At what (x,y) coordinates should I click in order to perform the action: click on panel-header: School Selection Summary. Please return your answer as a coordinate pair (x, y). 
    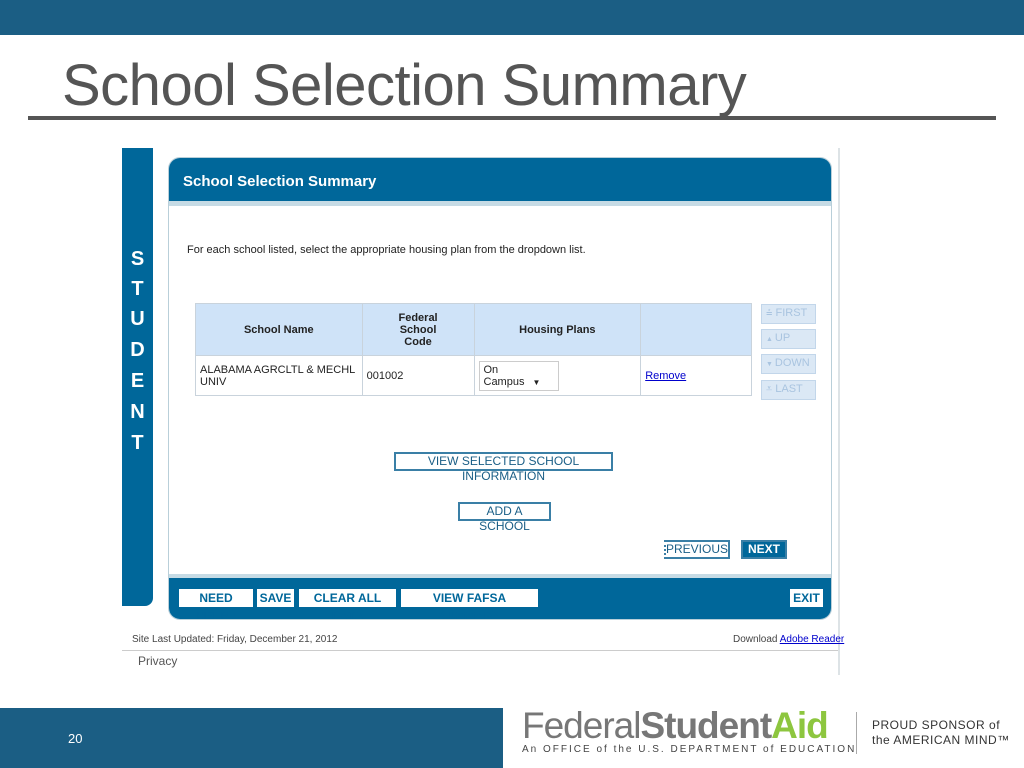
    Looking at the image, I should click on (500, 179).